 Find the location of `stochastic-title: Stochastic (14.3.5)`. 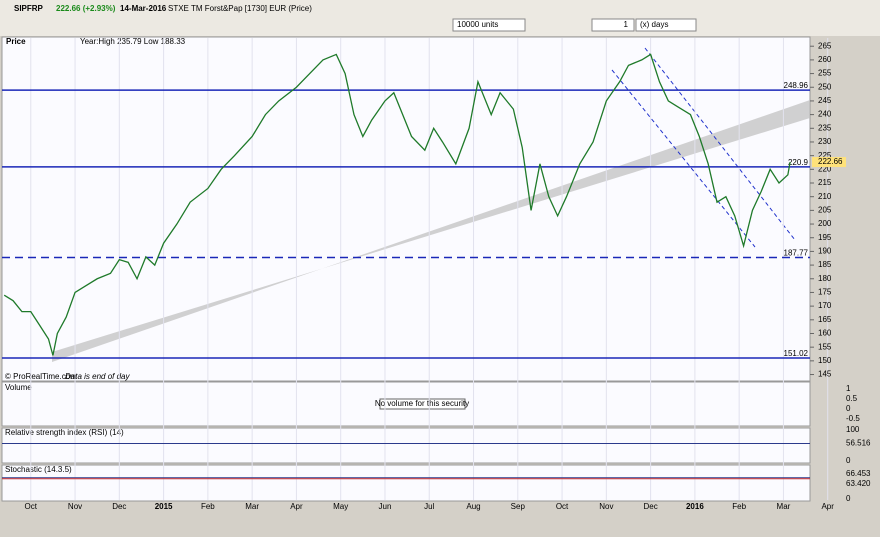

stochastic-title: Stochastic (14.3.5) is located at coordinates (38, 469).